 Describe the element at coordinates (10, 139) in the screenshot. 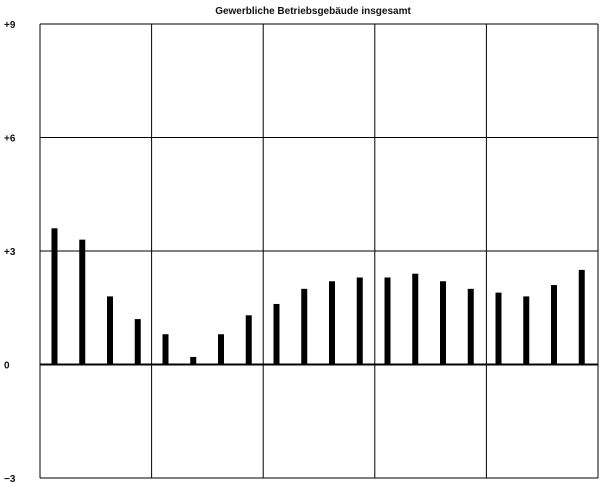

I see `y-tick-label: +6` at that location.